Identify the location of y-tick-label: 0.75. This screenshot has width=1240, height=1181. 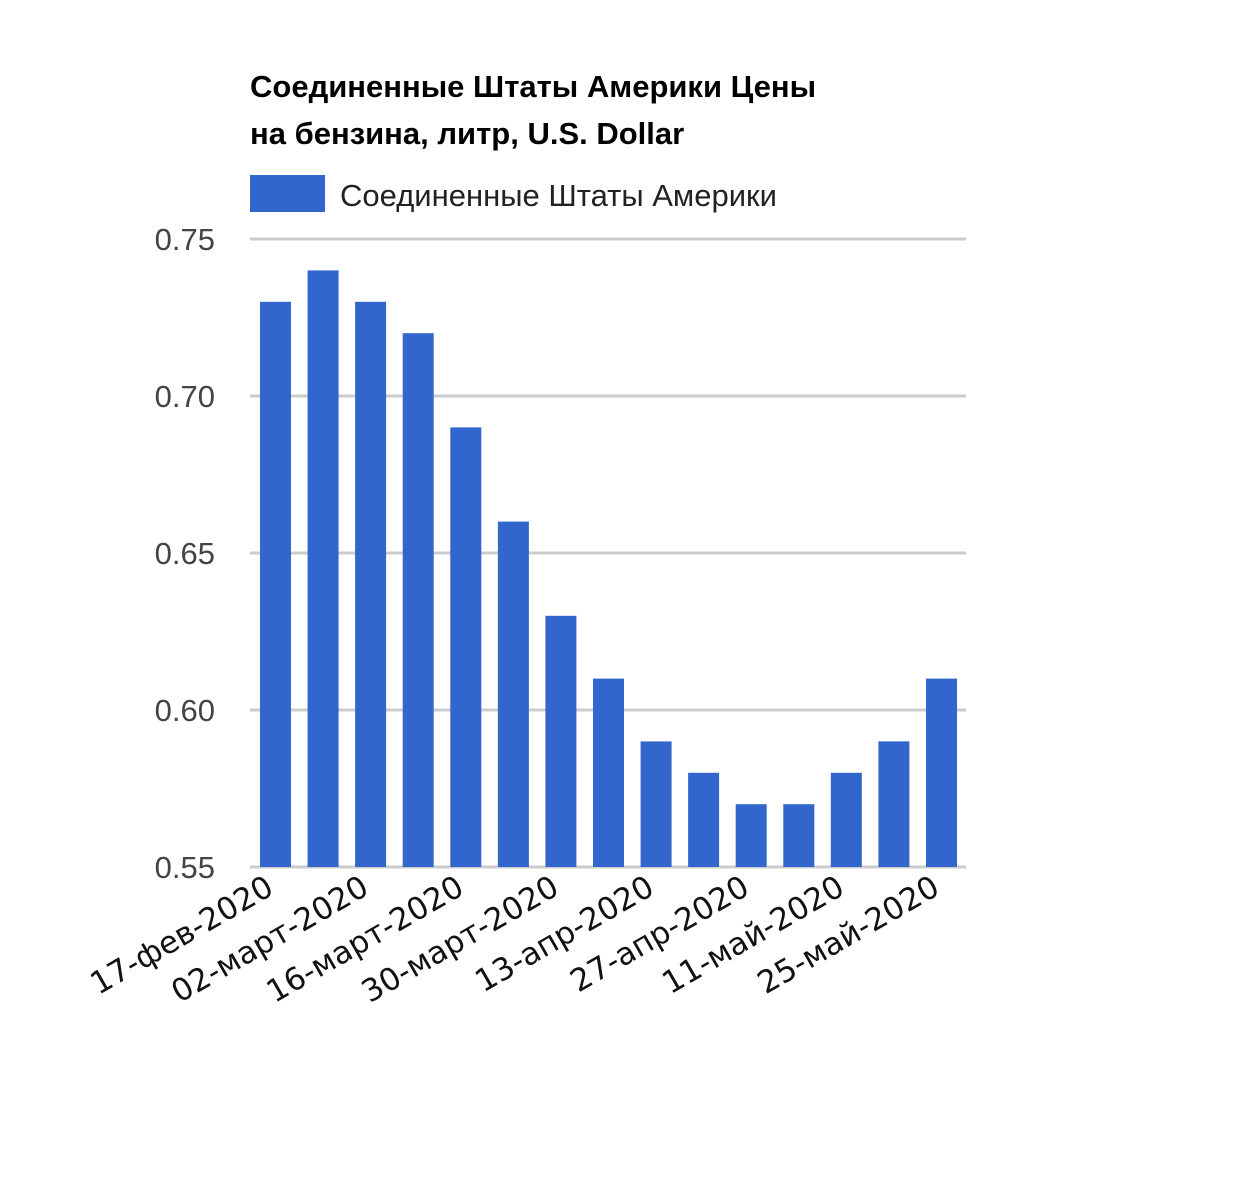
(185, 239).